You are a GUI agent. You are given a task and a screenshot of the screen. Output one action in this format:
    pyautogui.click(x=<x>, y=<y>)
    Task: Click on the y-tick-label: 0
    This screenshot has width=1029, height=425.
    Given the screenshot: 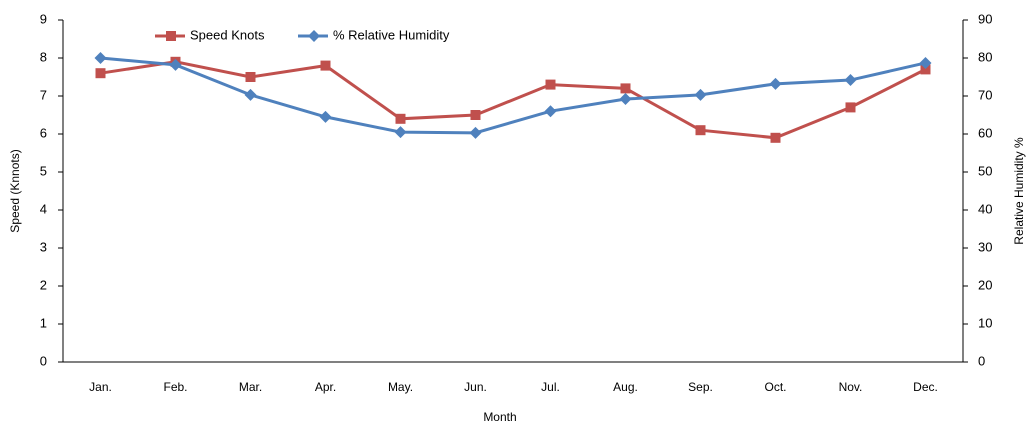 What is the action you would take?
    pyautogui.click(x=43, y=360)
    